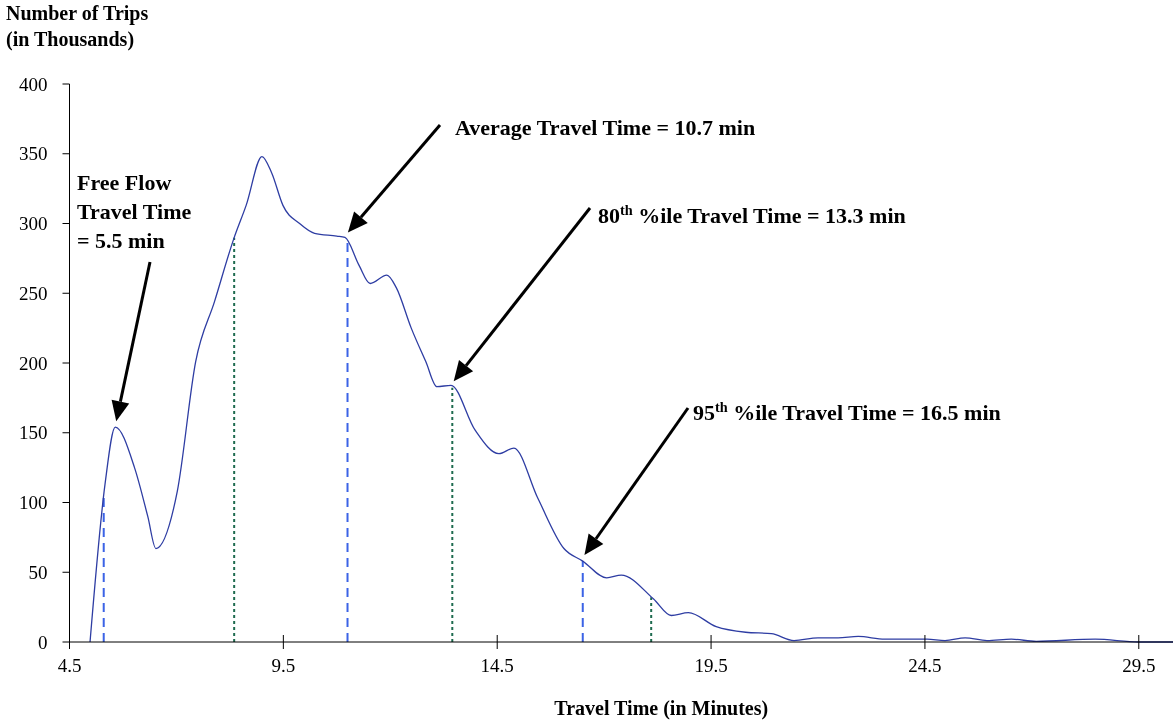 The width and height of the screenshot is (1173, 723). I want to click on x-tick-label: 9.5, so click(283, 665).